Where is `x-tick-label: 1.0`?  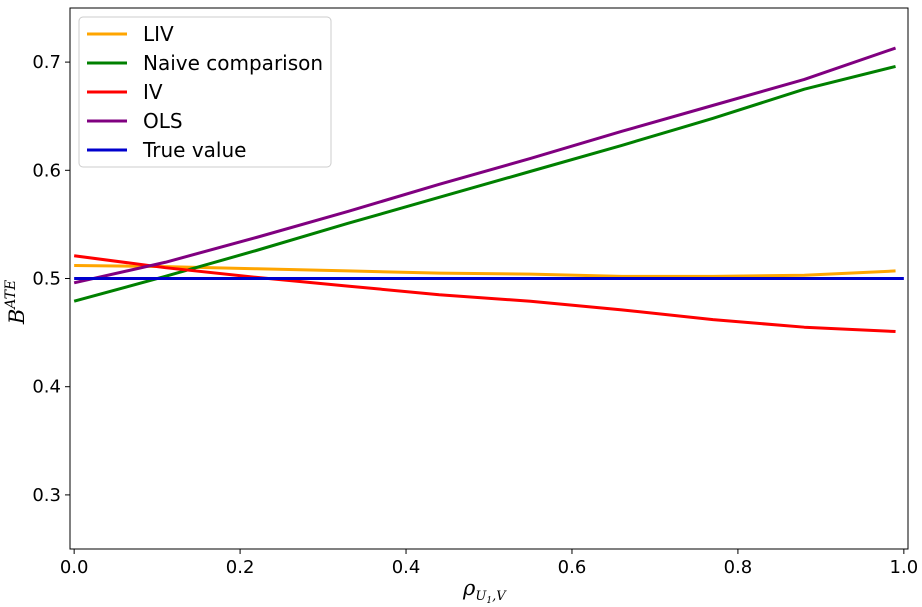
x-tick-label: 1.0 is located at coordinates (904, 567).